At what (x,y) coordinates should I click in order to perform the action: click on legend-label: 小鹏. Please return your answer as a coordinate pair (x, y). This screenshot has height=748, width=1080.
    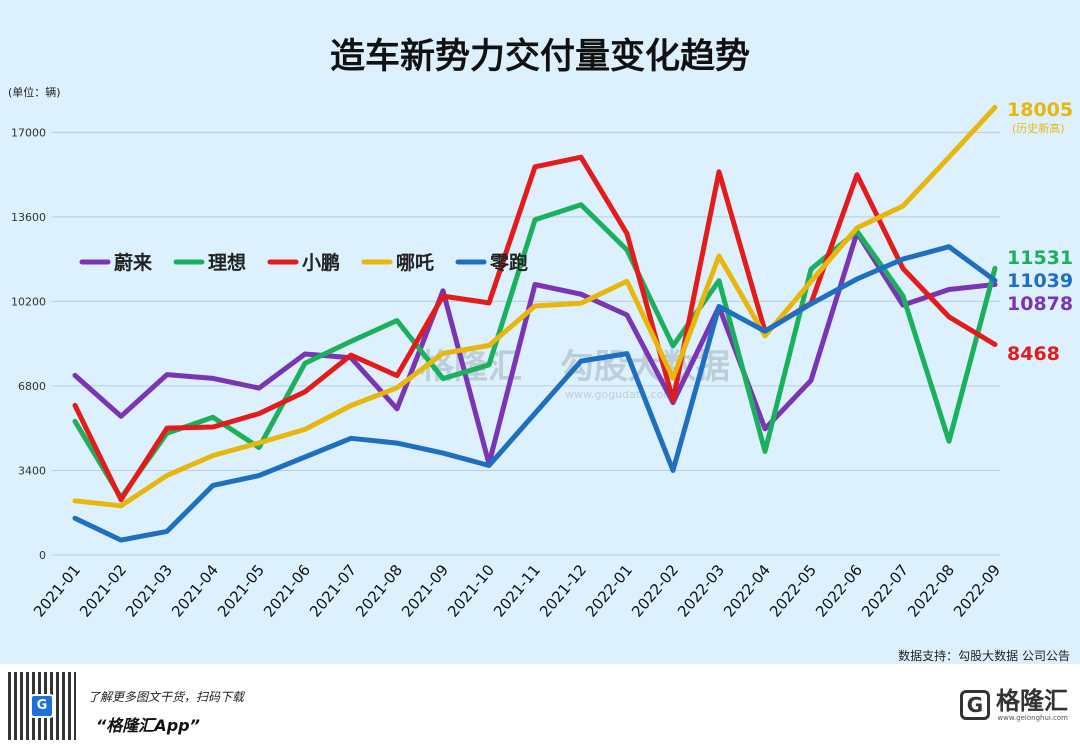
    Looking at the image, I should click on (321, 262).